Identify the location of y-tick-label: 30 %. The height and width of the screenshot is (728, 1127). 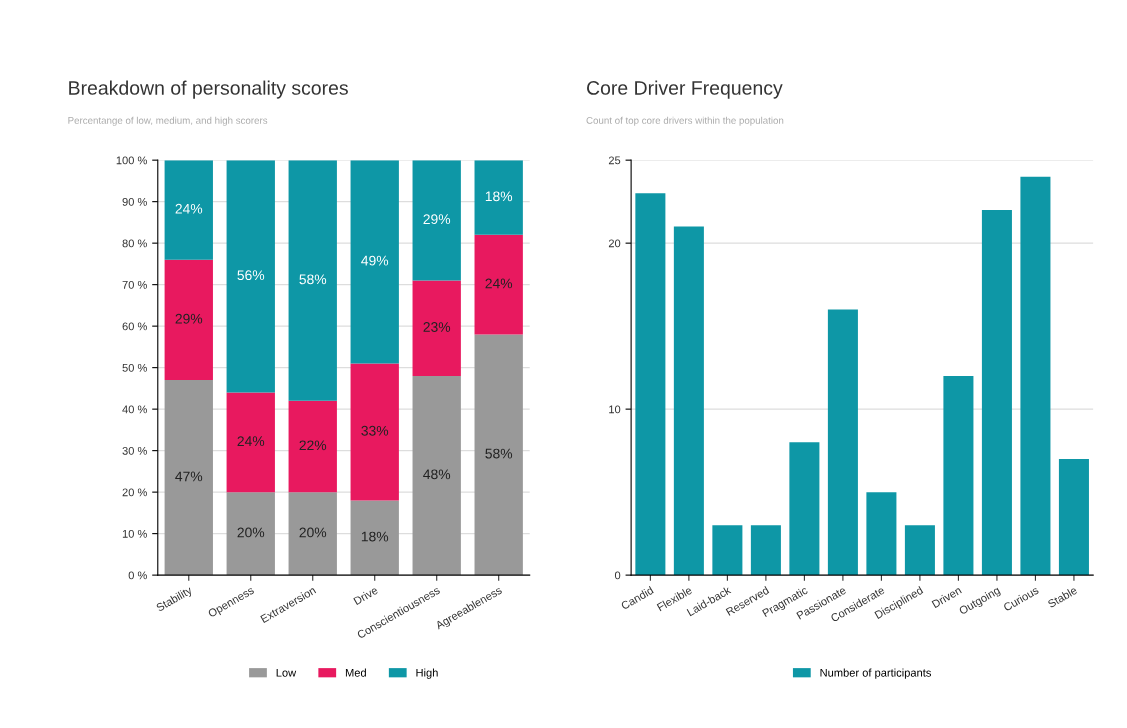
(134, 450).